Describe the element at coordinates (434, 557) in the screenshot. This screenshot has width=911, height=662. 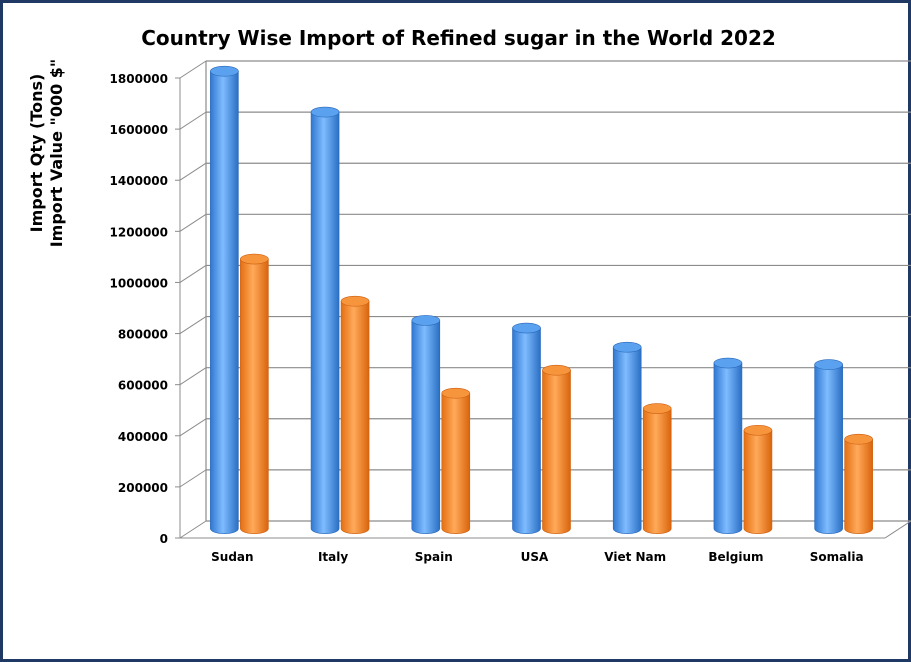
I see `x-tick-label: Spain` at that location.